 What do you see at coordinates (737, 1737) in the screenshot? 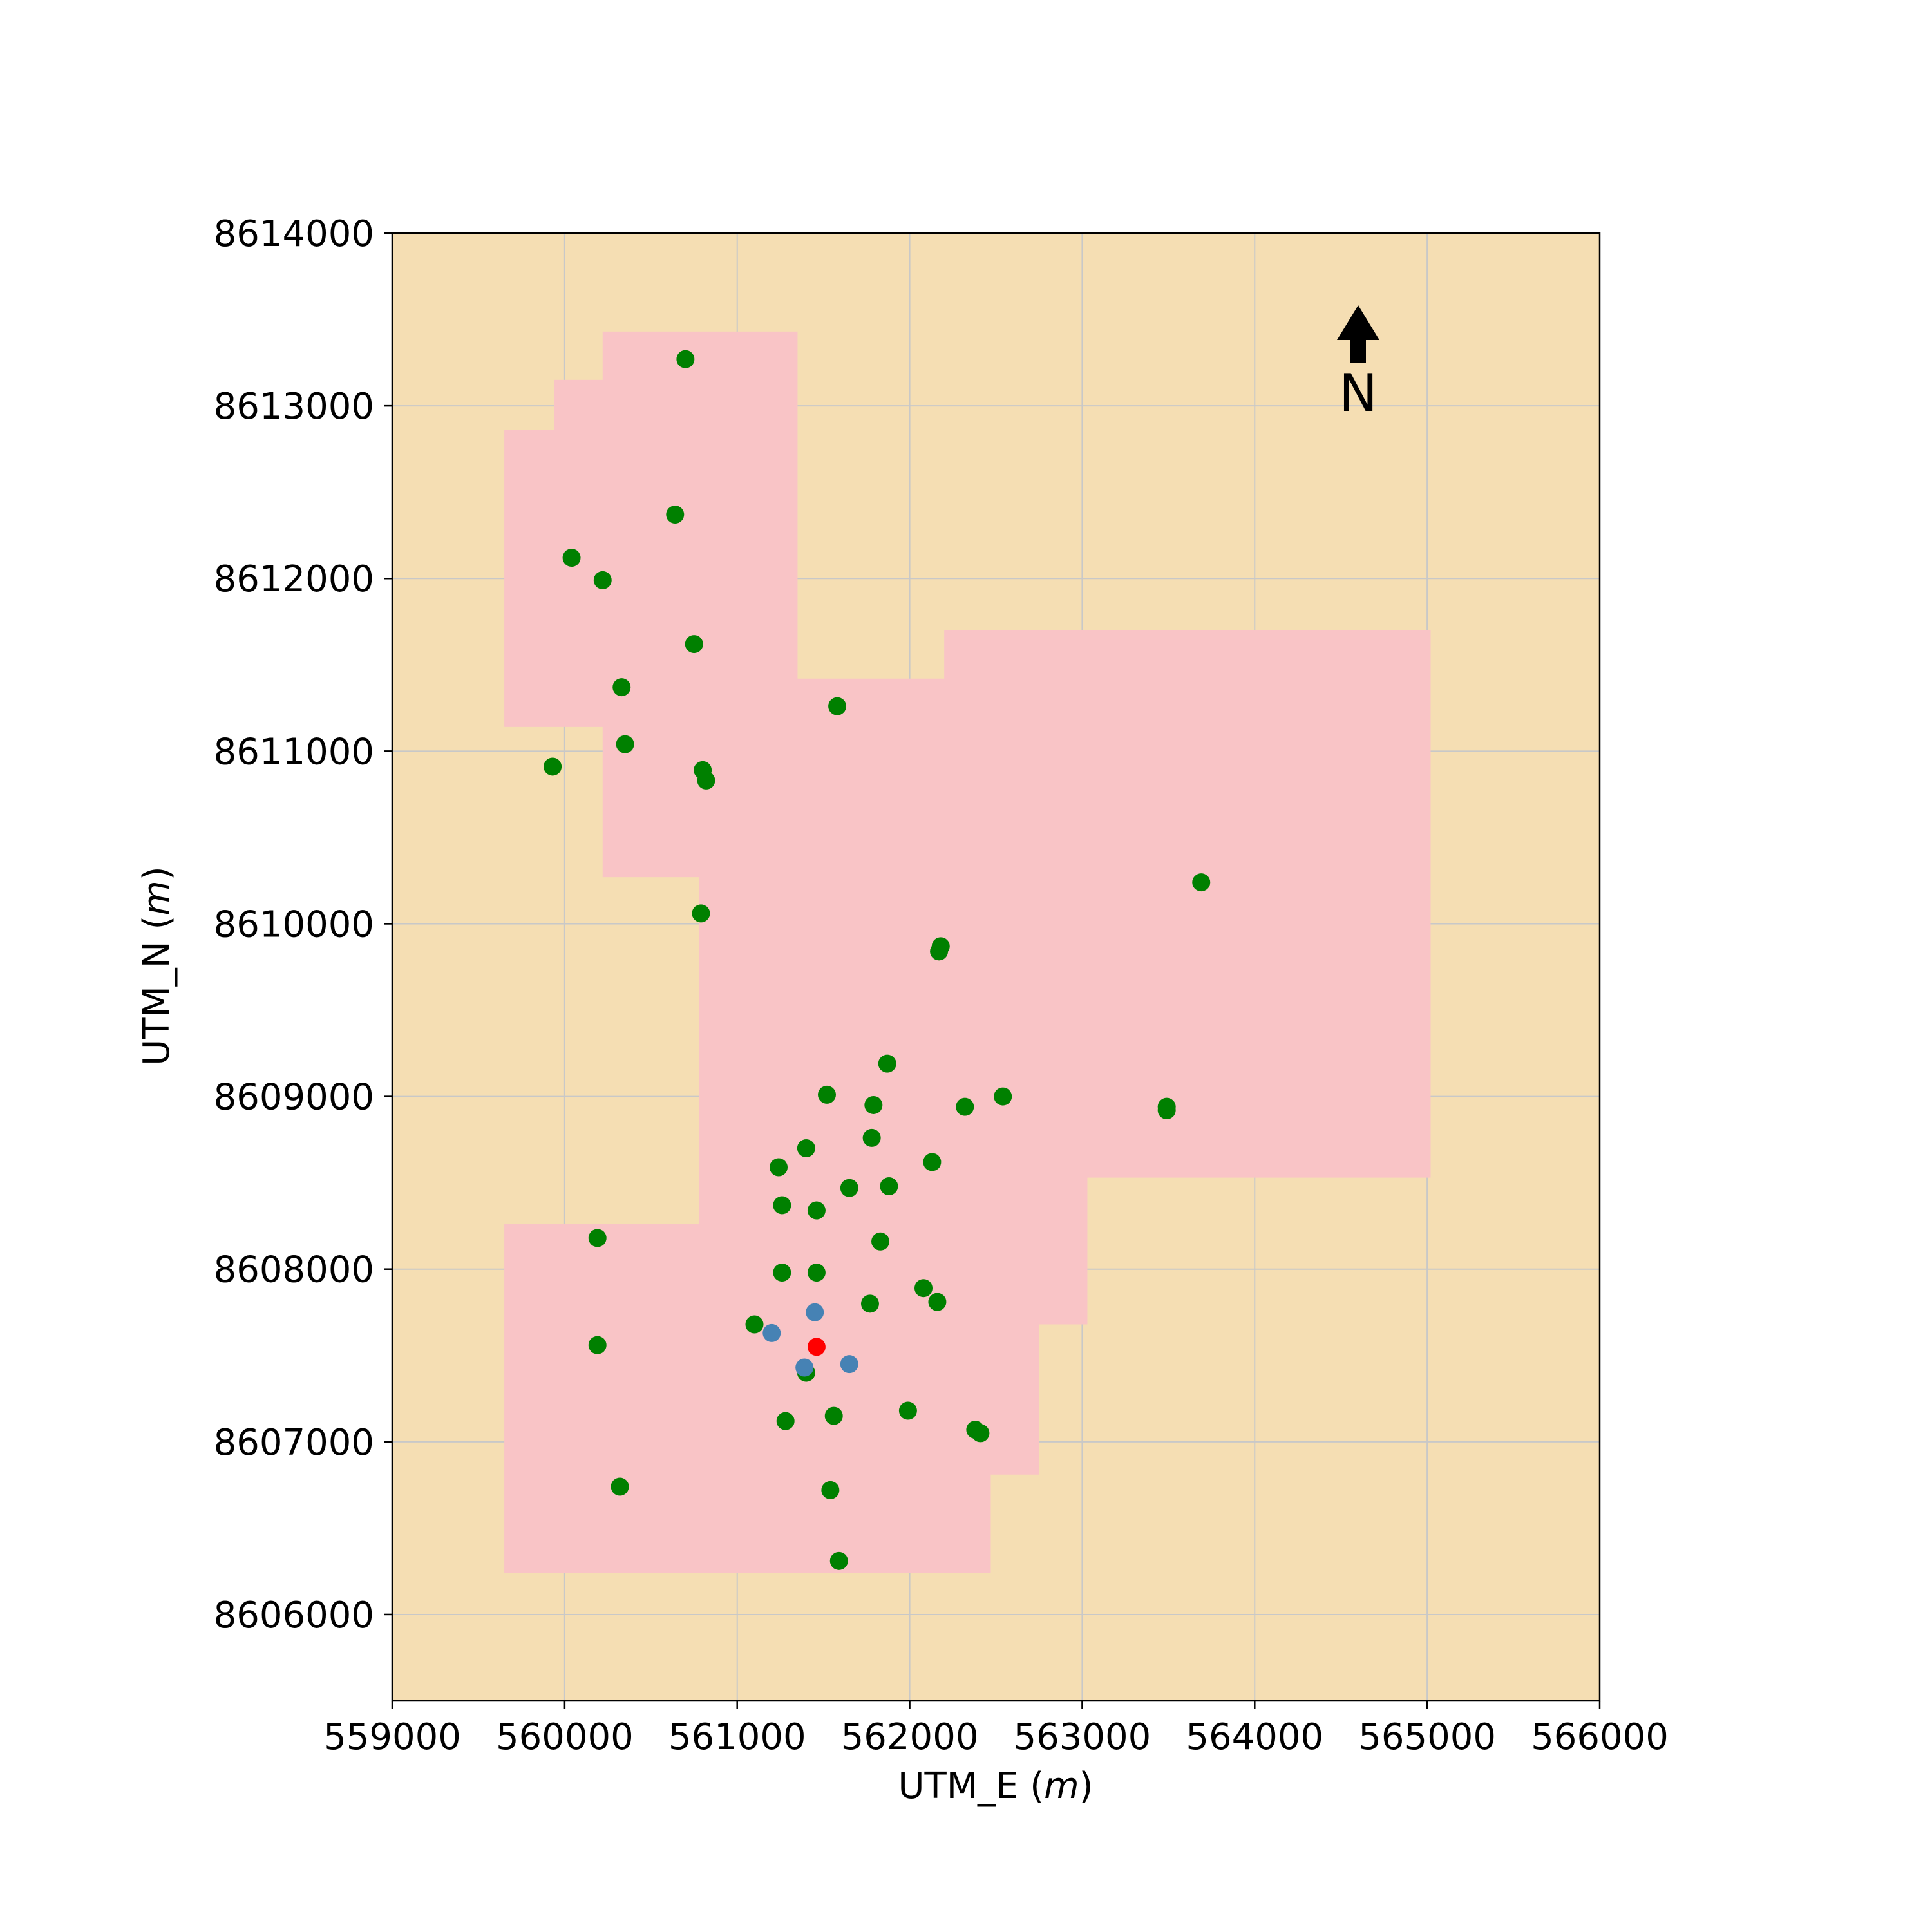
I see `x-tick-label: 561000` at bounding box center [737, 1737].